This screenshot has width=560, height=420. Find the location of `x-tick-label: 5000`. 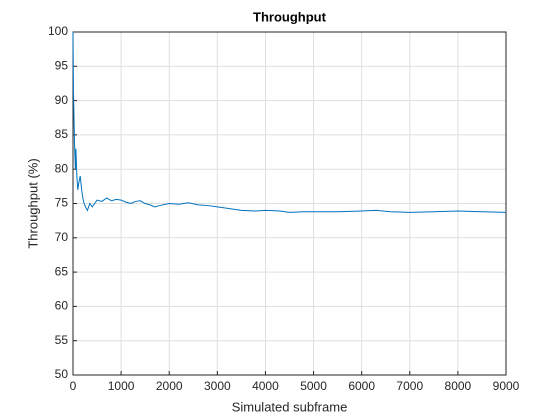

x-tick-label: 5000 is located at coordinates (313, 386).